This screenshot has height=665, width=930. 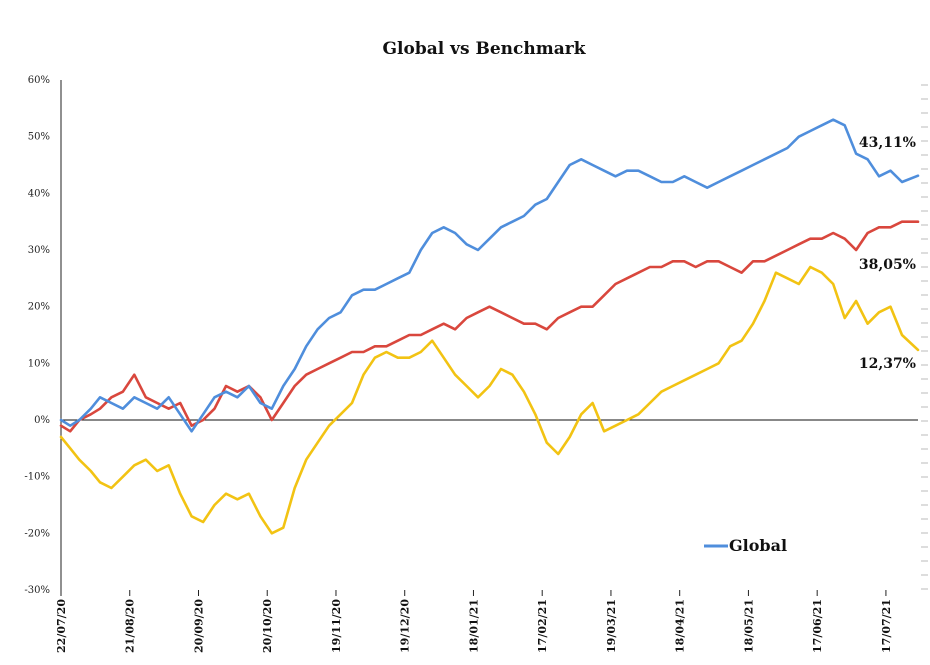 What do you see at coordinates (817, 626) in the screenshot?
I see `x-tick-label: 17/06/21` at bounding box center [817, 626].